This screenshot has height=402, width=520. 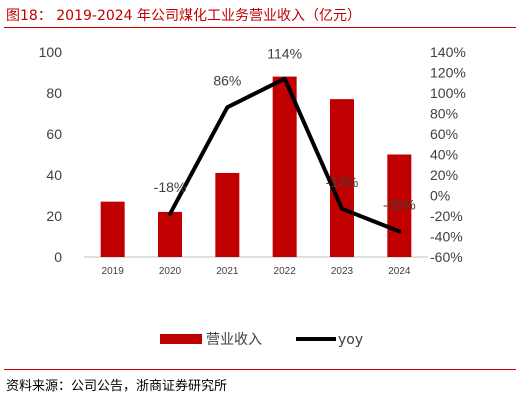 What do you see at coordinates (446, 237) in the screenshot?
I see `right-tick-label: -40%` at bounding box center [446, 237].